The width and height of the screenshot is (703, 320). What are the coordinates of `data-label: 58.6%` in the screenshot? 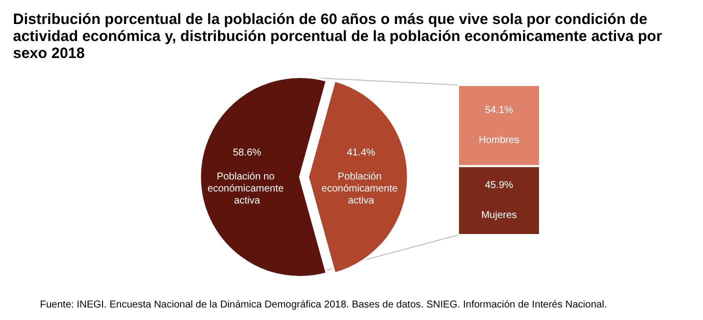 It's located at (247, 153).